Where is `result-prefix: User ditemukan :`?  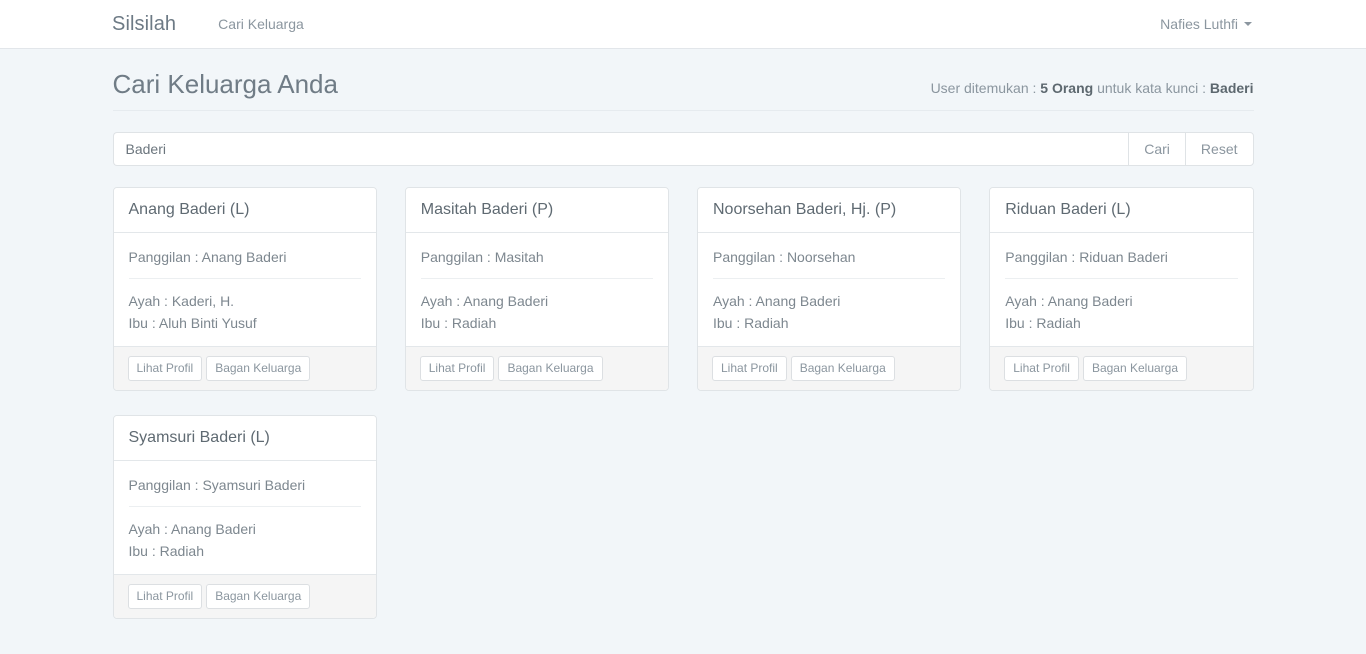 result-prefix: User ditemukan : is located at coordinates (985, 88).